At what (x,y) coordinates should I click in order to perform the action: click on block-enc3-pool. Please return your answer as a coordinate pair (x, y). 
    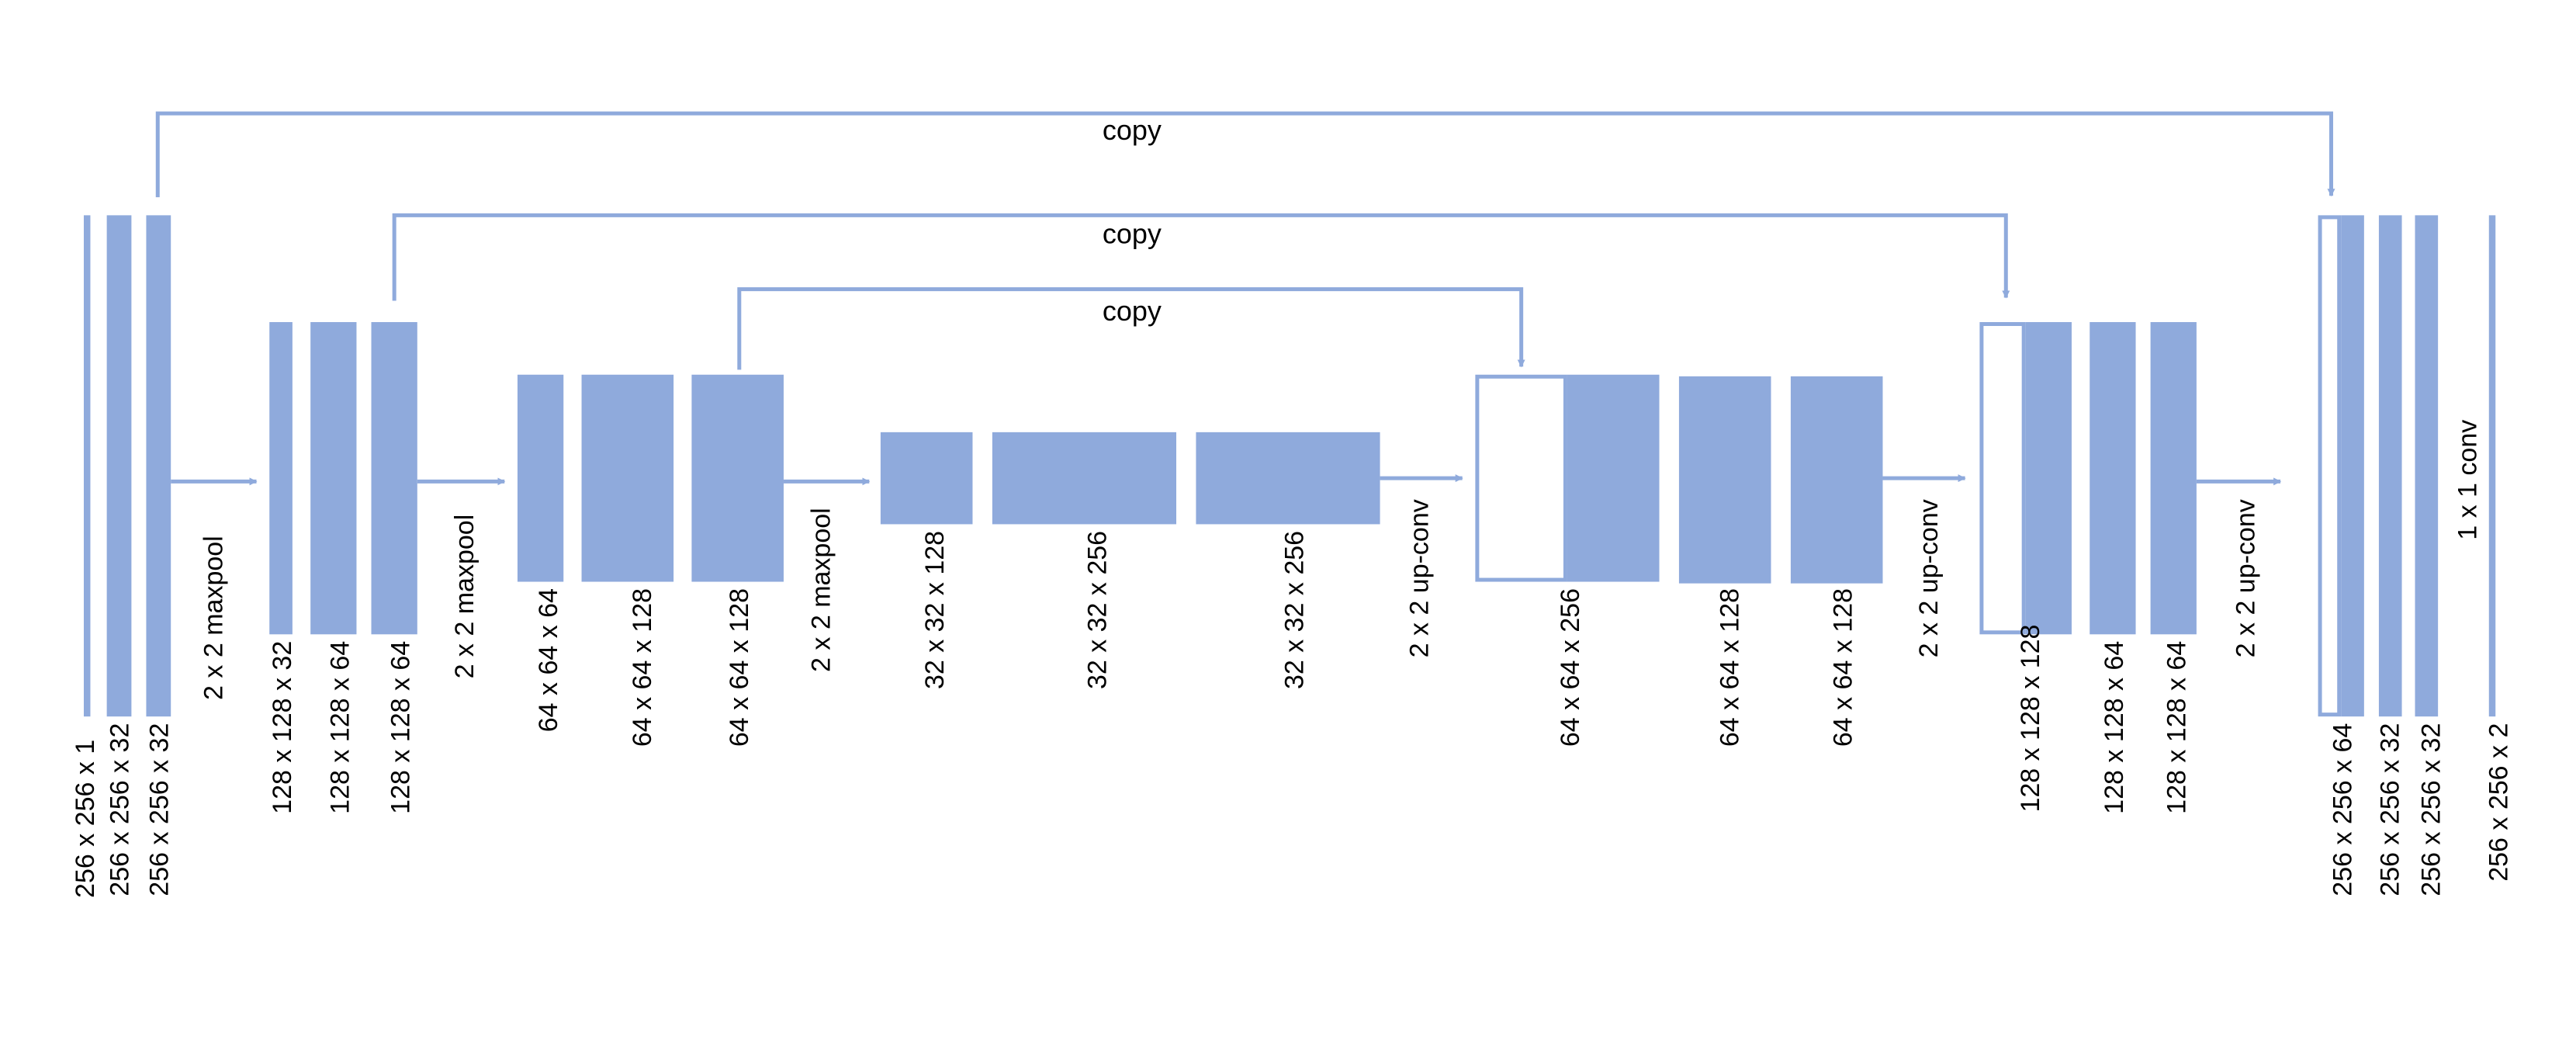
    Looking at the image, I should click on (540, 478).